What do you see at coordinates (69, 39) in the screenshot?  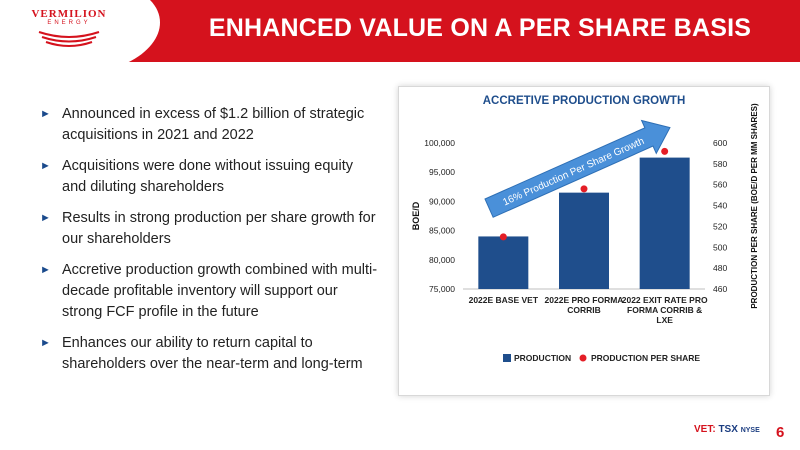 I see `logo-wave-icon` at bounding box center [69, 39].